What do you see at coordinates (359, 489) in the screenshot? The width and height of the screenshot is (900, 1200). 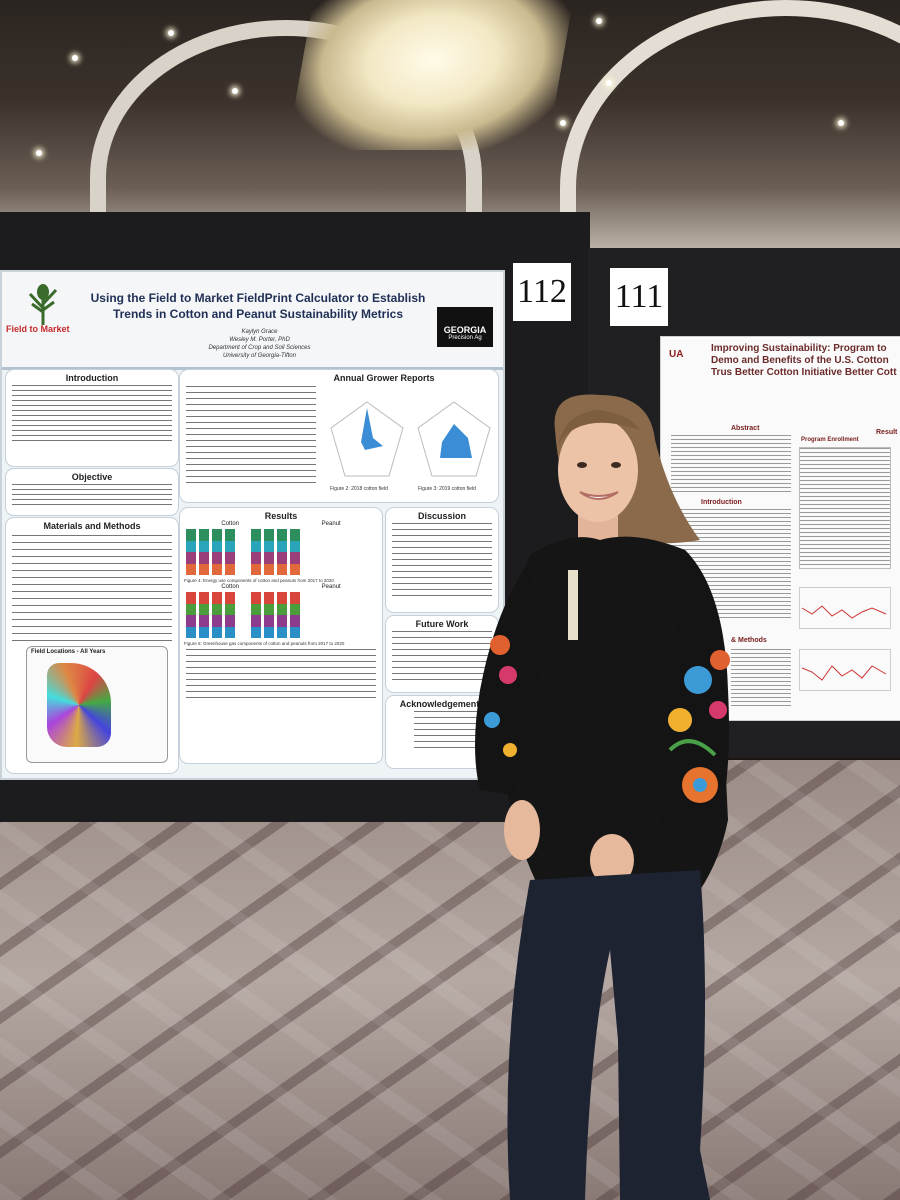 I see `fig2-caption: Figure 2: 2018 cotton field` at bounding box center [359, 489].